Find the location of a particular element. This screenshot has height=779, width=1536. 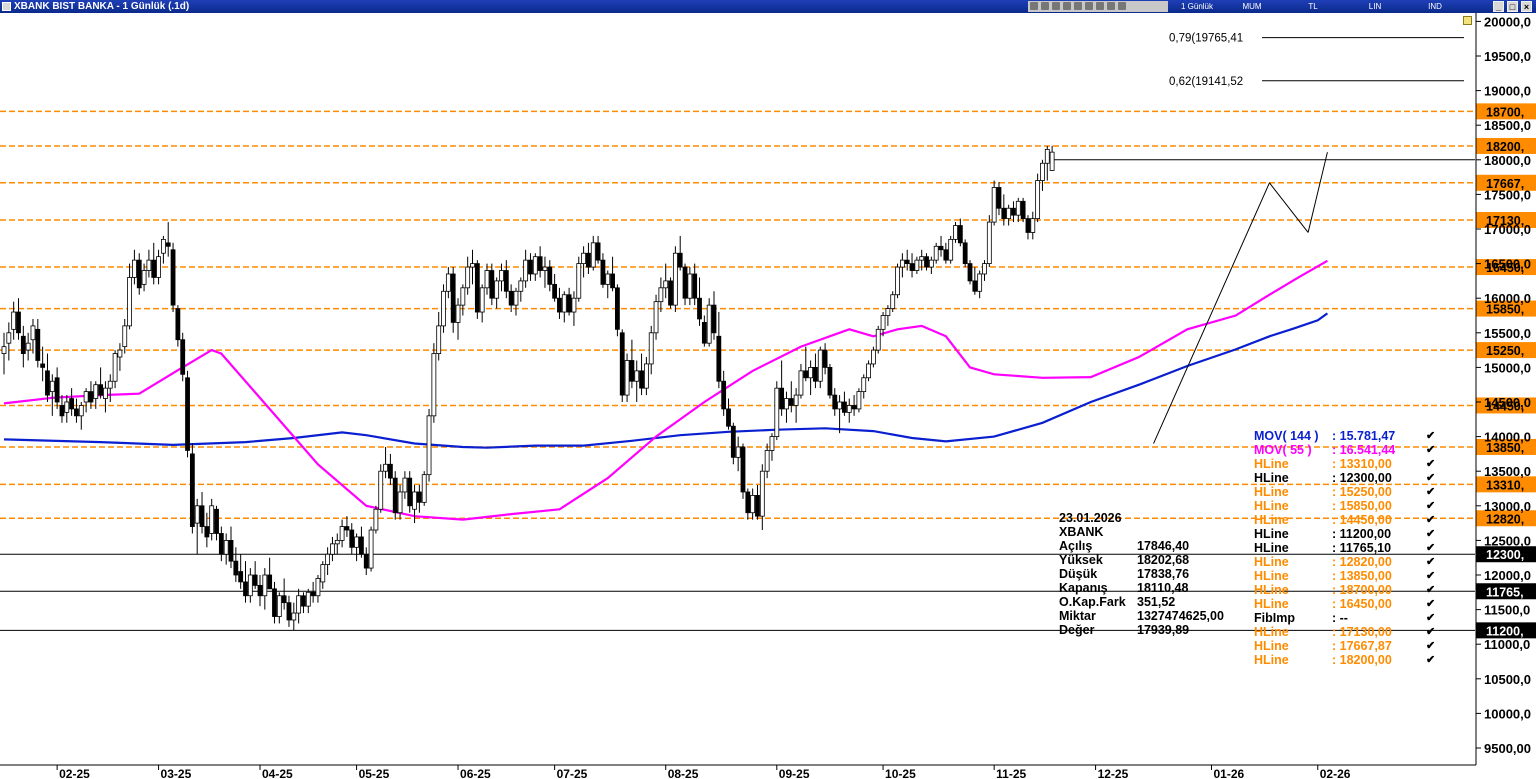

fib-label: 0,62(19141,52 is located at coordinates (1206, 82).